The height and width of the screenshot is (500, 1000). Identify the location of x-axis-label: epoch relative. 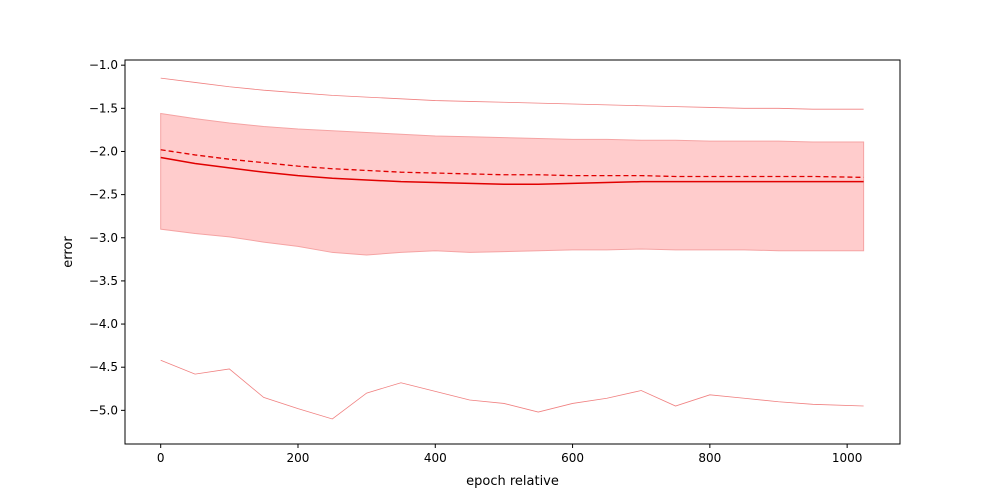
(512, 481).